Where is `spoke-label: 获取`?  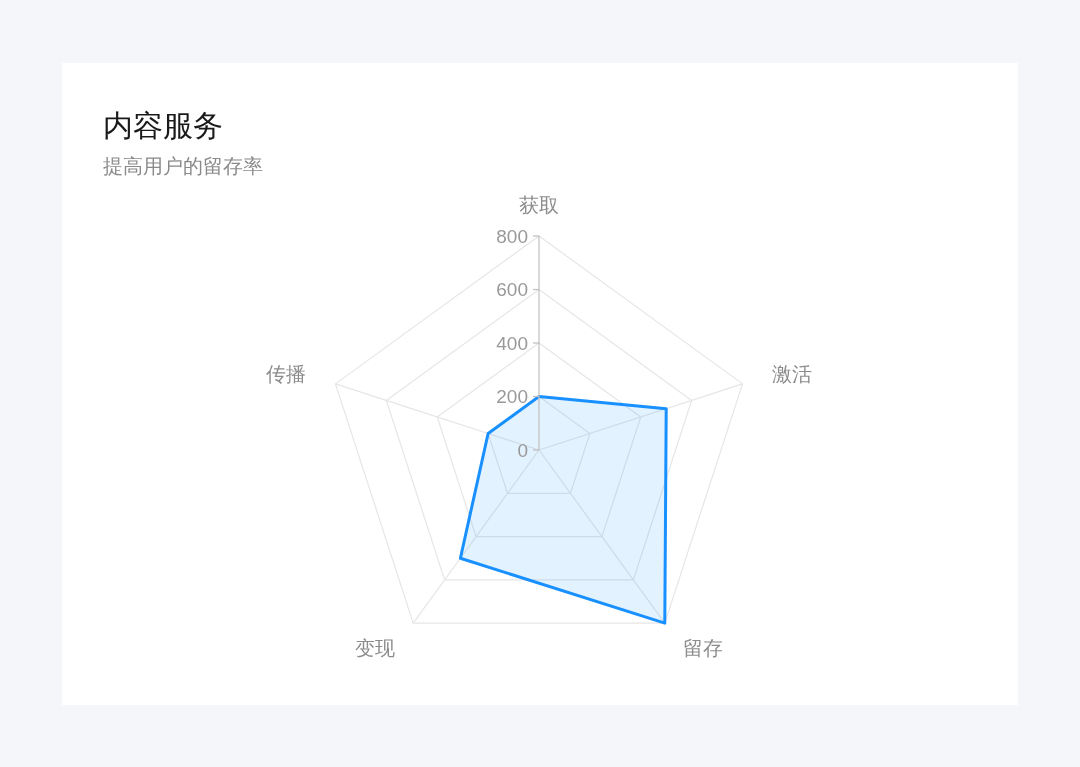
spoke-label: 获取 is located at coordinates (539, 205).